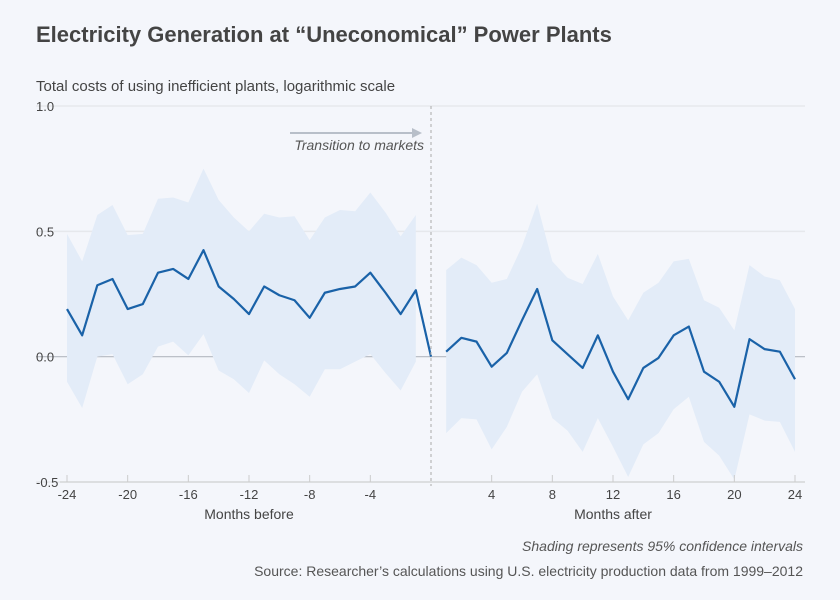  I want to click on x-tick-label: 8, so click(552, 494).